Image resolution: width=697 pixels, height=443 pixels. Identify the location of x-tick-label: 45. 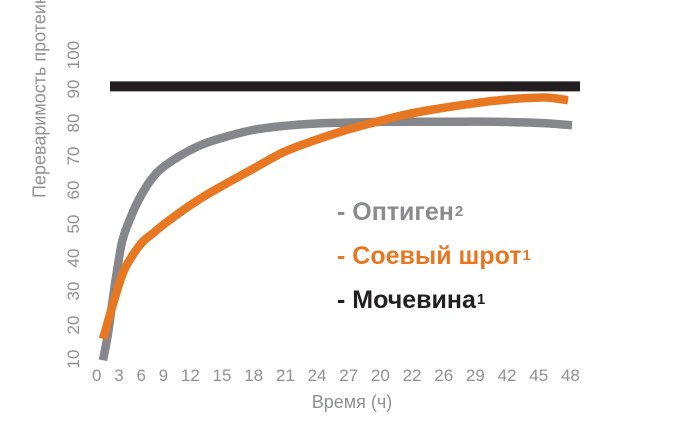
(539, 375).